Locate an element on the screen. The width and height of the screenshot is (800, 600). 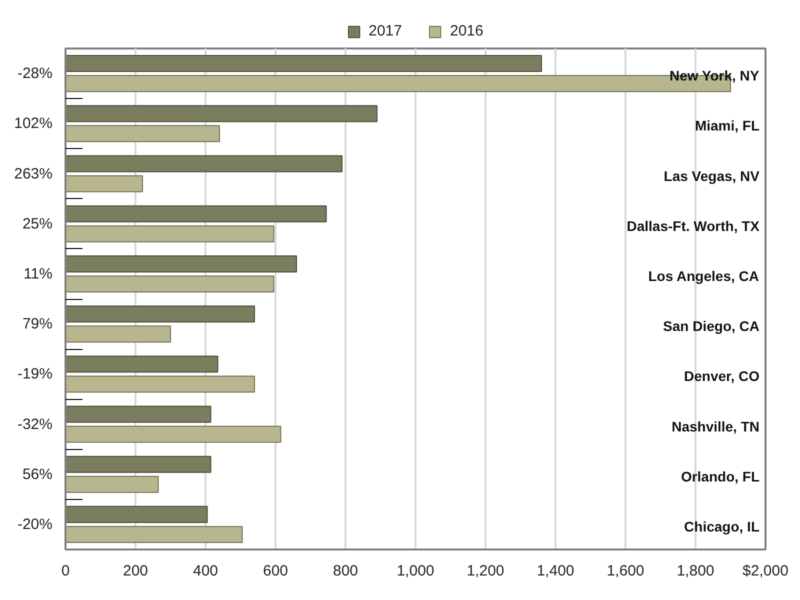
x-tick-label: 1,400 is located at coordinates (555, 571).